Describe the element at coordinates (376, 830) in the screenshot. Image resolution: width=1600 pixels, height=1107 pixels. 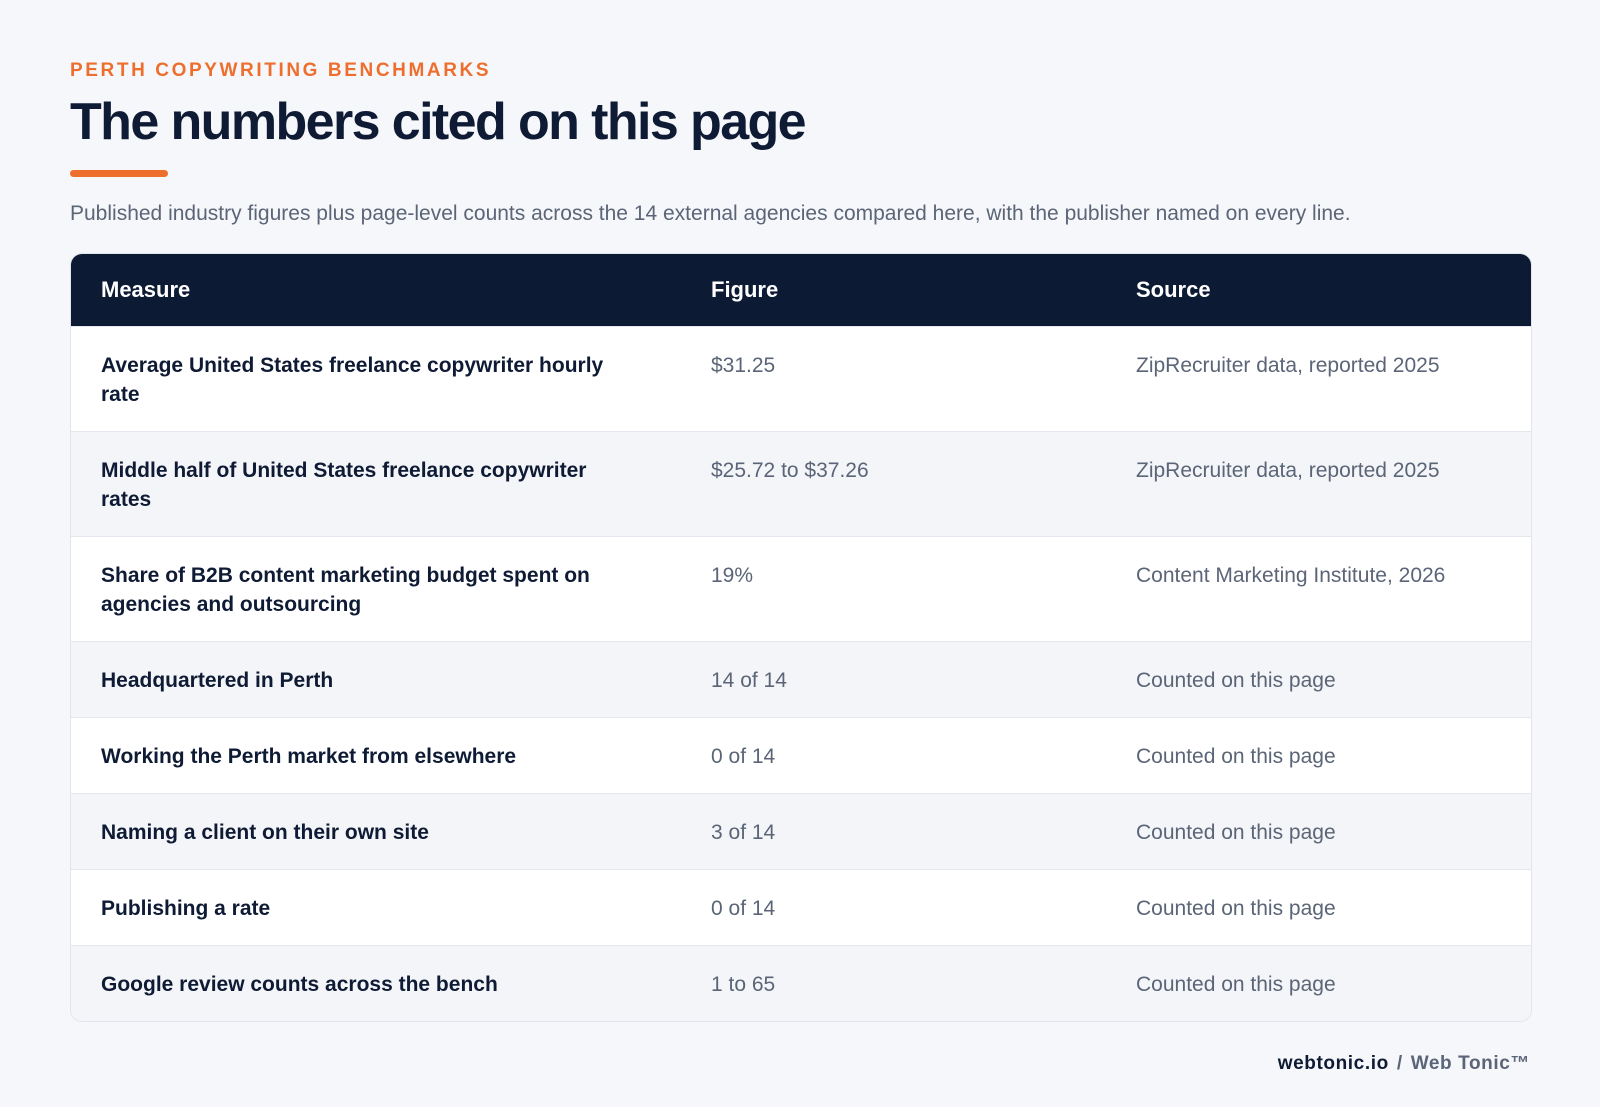
I see `cell-measure: Naming a client on their own site` at that location.